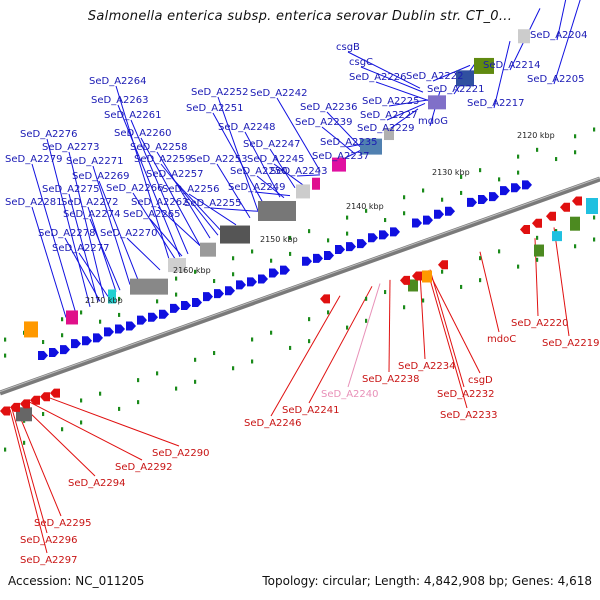 This screenshot has height=600, width=600. Describe the element at coordinates (220, 92) in the screenshot. I see `gene-label-sed_a2252: SeD_A2252` at that location.